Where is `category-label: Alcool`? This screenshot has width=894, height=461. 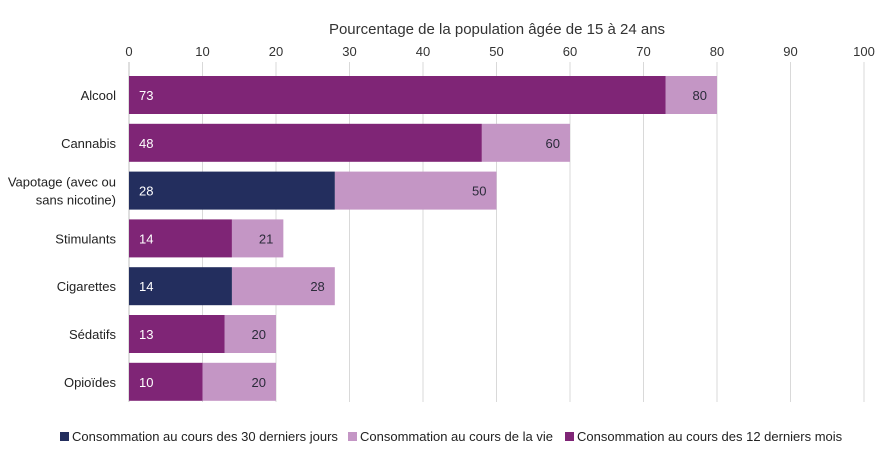
category-label: Alcool is located at coordinates (99, 95).